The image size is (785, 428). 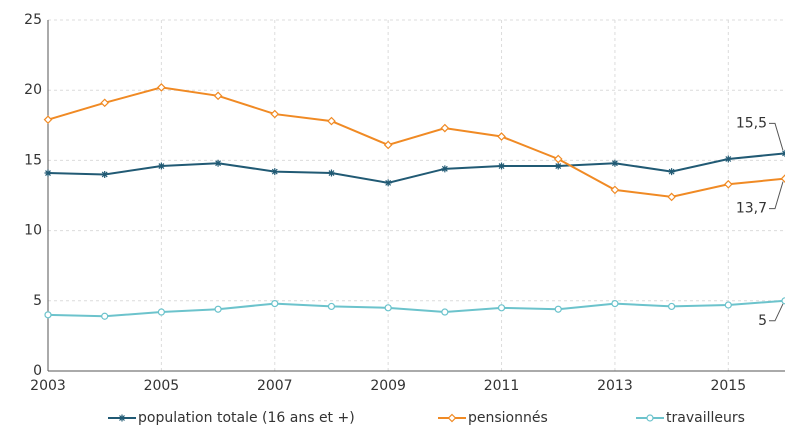 I want to click on x-tick-label: 2003, so click(x=48, y=386).